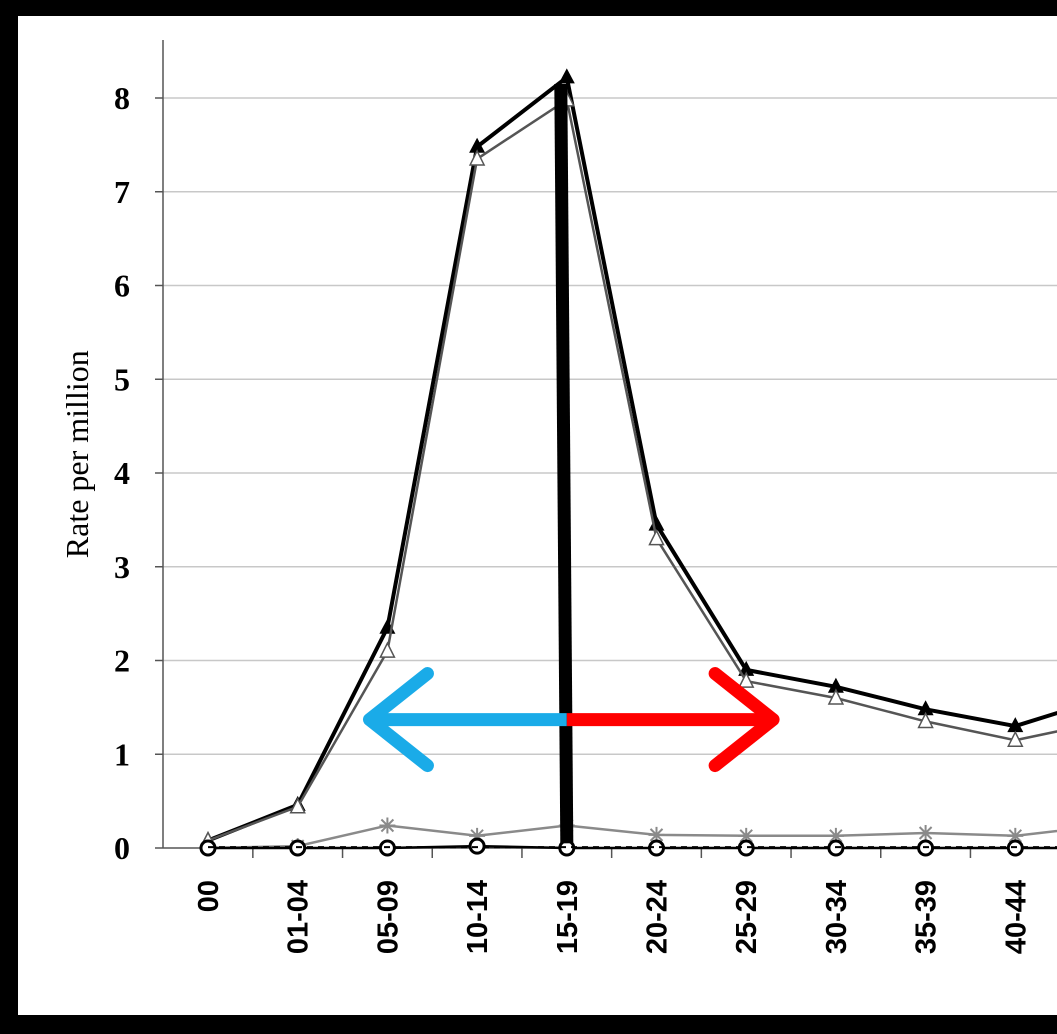  What do you see at coordinates (122, 754) in the screenshot?
I see `y-tick-label: 1` at bounding box center [122, 754].